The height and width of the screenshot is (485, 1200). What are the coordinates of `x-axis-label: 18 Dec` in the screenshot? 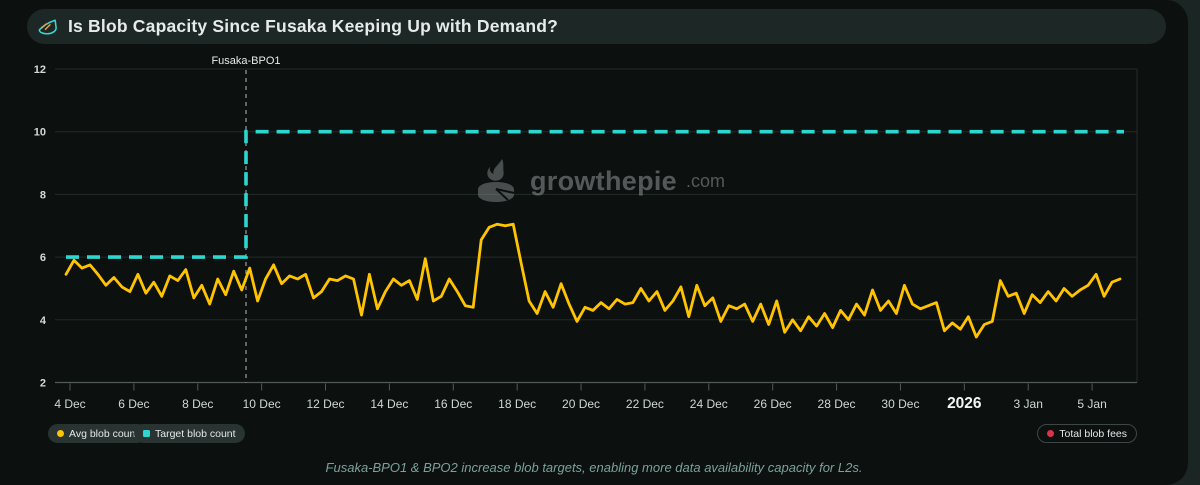 It's located at (517, 404).